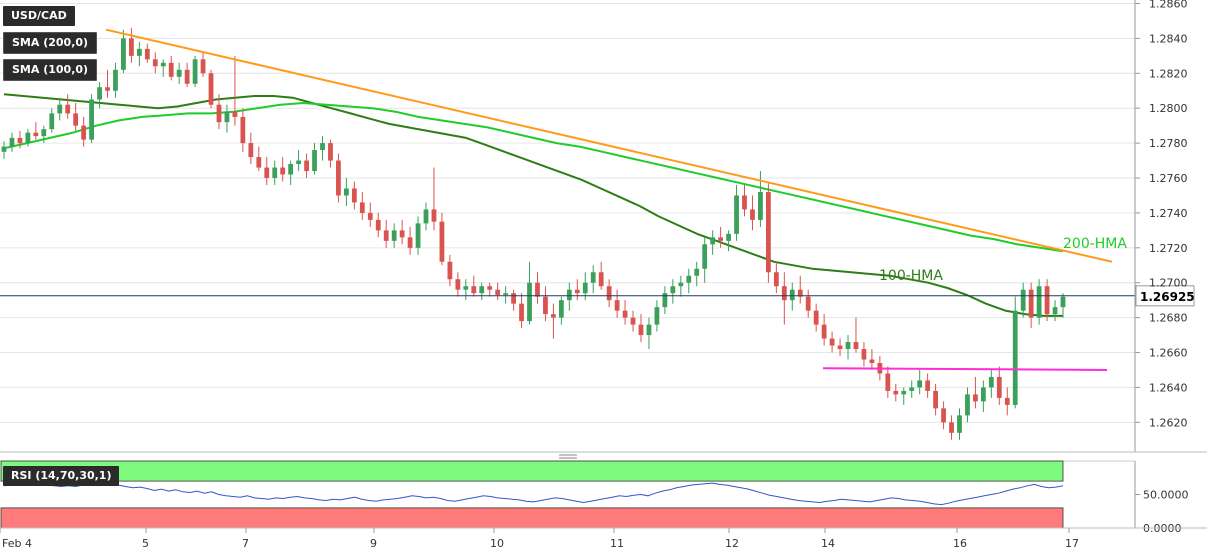 The height and width of the screenshot is (555, 1207). Describe the element at coordinates (39, 16) in the screenshot. I see `symbol-label: USD/CAD` at that location.